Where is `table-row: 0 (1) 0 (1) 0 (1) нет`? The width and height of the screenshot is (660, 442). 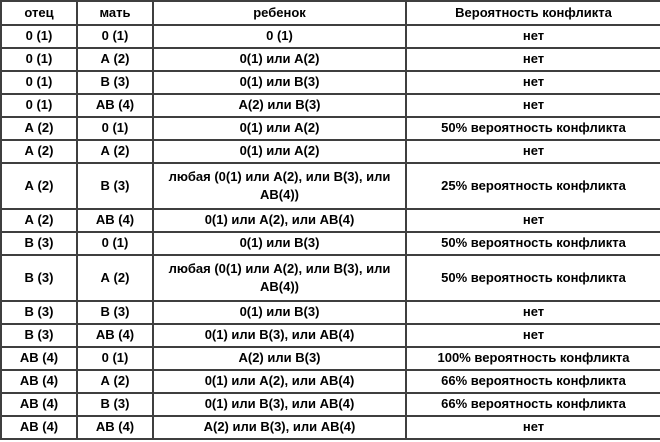
table-row: 0 (1) 0 (1) 0 (1) нет is located at coordinates (330, 36).